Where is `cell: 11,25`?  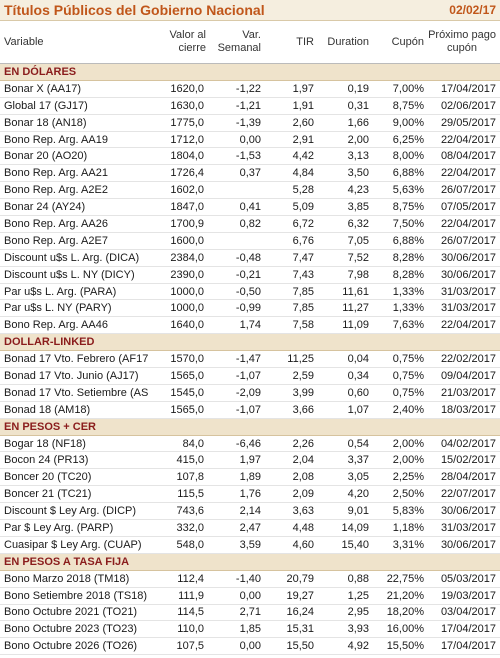 cell: 11,25 is located at coordinates (300, 359).